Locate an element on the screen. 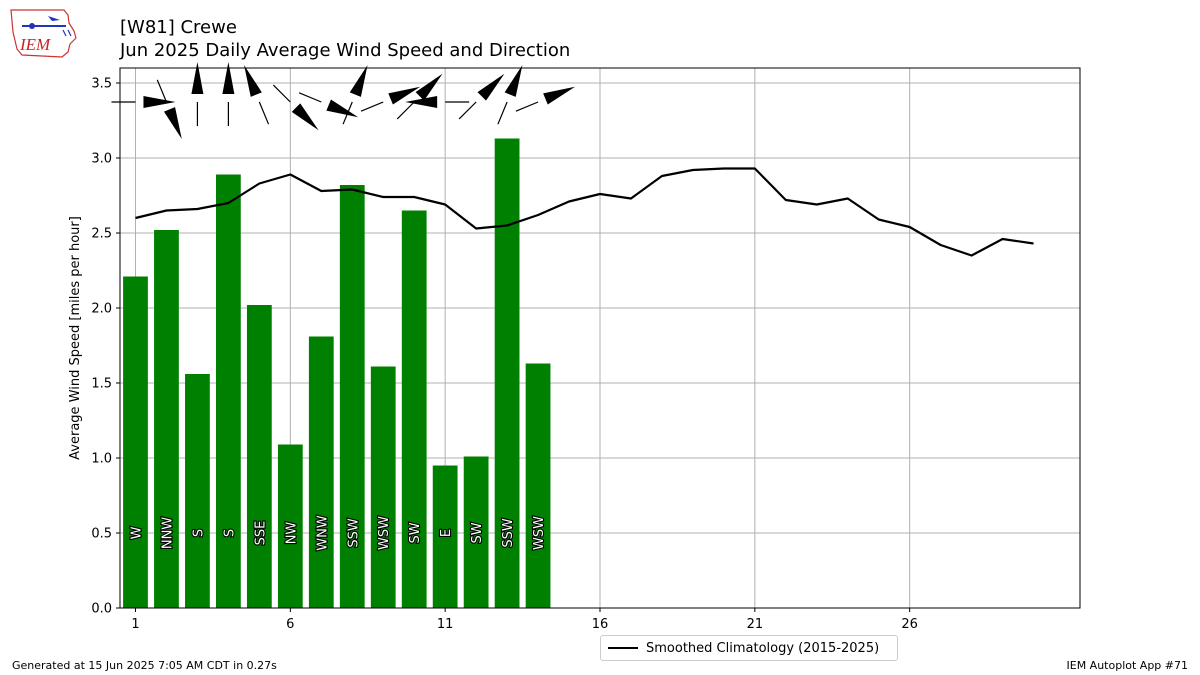 This screenshot has height=675, width=1200. legend-label: Smoothed Climatology (2015-2025) is located at coordinates (763, 648).